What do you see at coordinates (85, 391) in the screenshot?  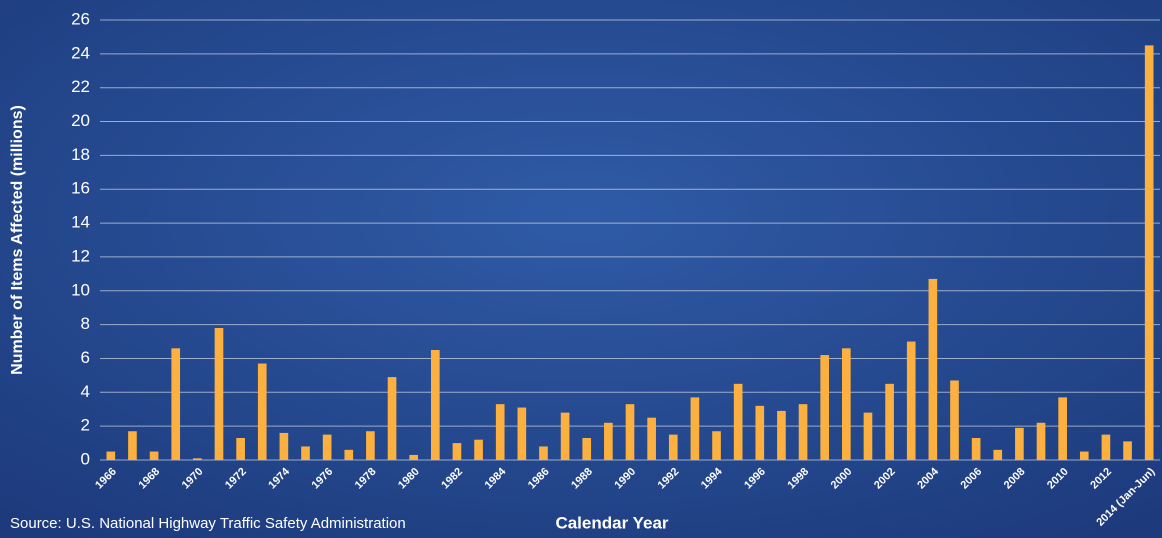 I see `y-tick-label: 4` at bounding box center [85, 391].